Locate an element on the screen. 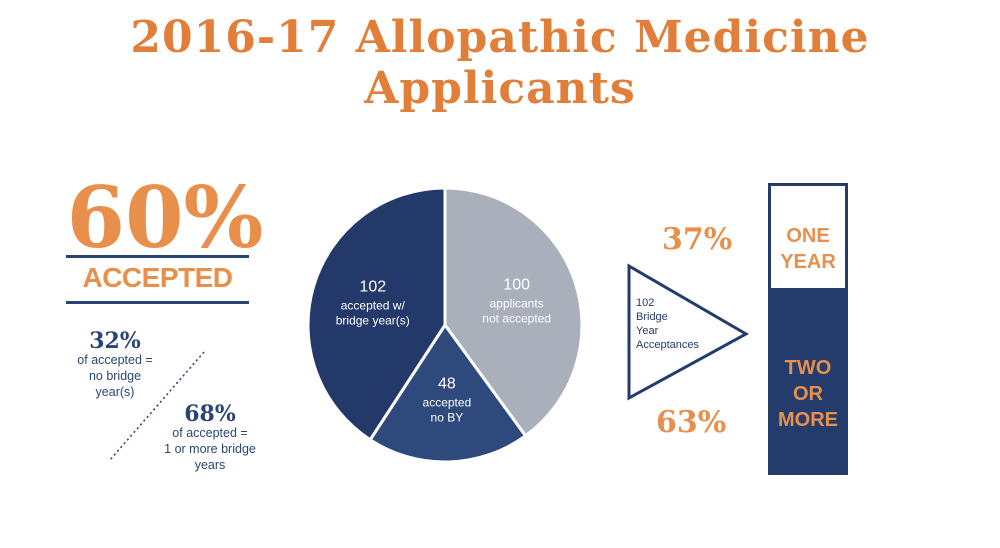 Image resolution: width=1000 pixels, height=548 pixels. two-or-more-label: TWO OR MORE is located at coordinates (808, 394).